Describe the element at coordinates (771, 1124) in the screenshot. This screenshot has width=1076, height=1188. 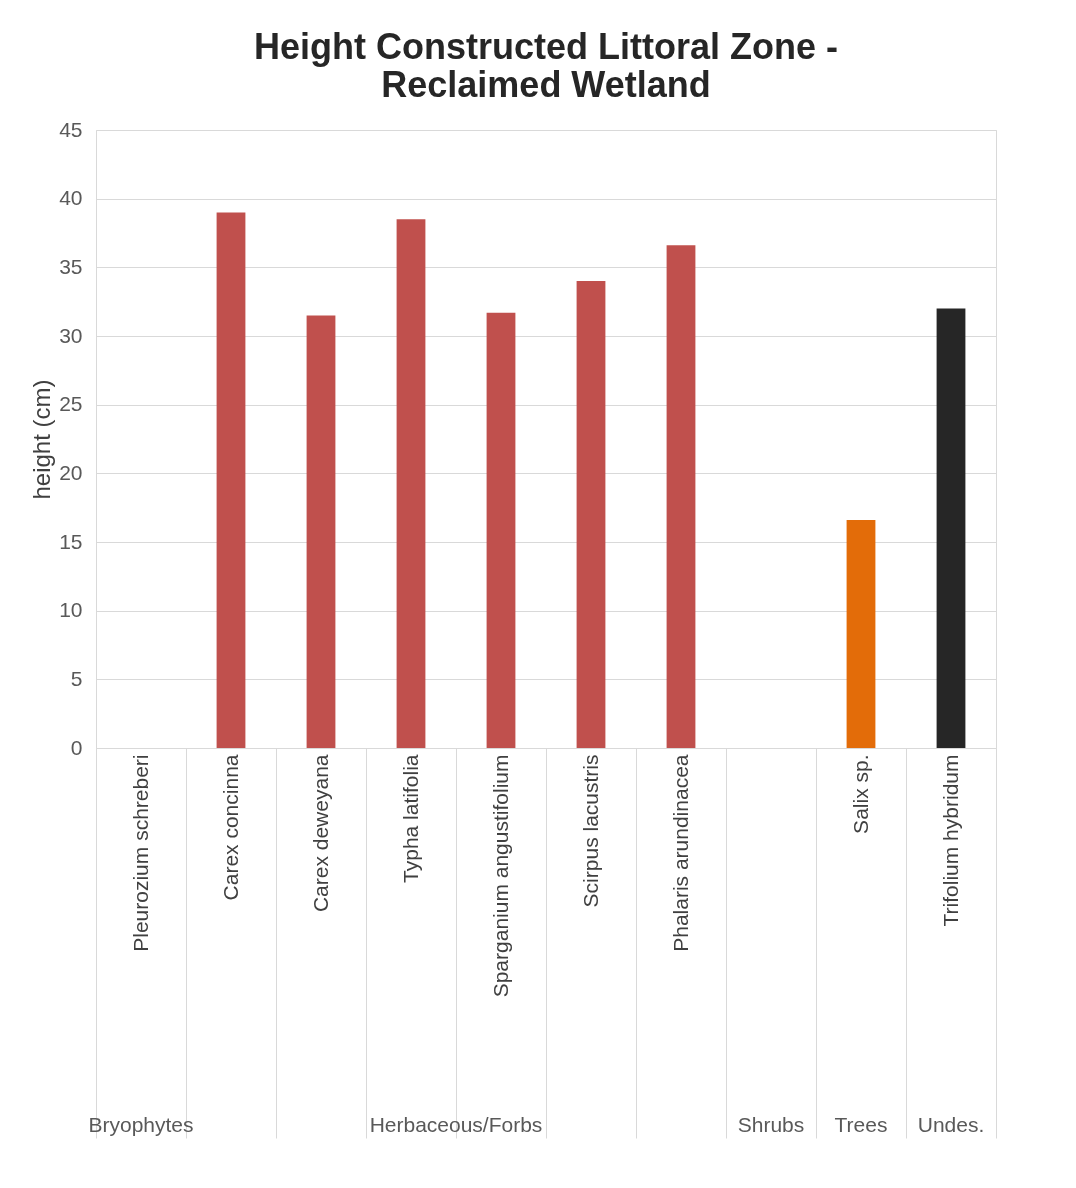
I see `text: Shrubs` at that location.